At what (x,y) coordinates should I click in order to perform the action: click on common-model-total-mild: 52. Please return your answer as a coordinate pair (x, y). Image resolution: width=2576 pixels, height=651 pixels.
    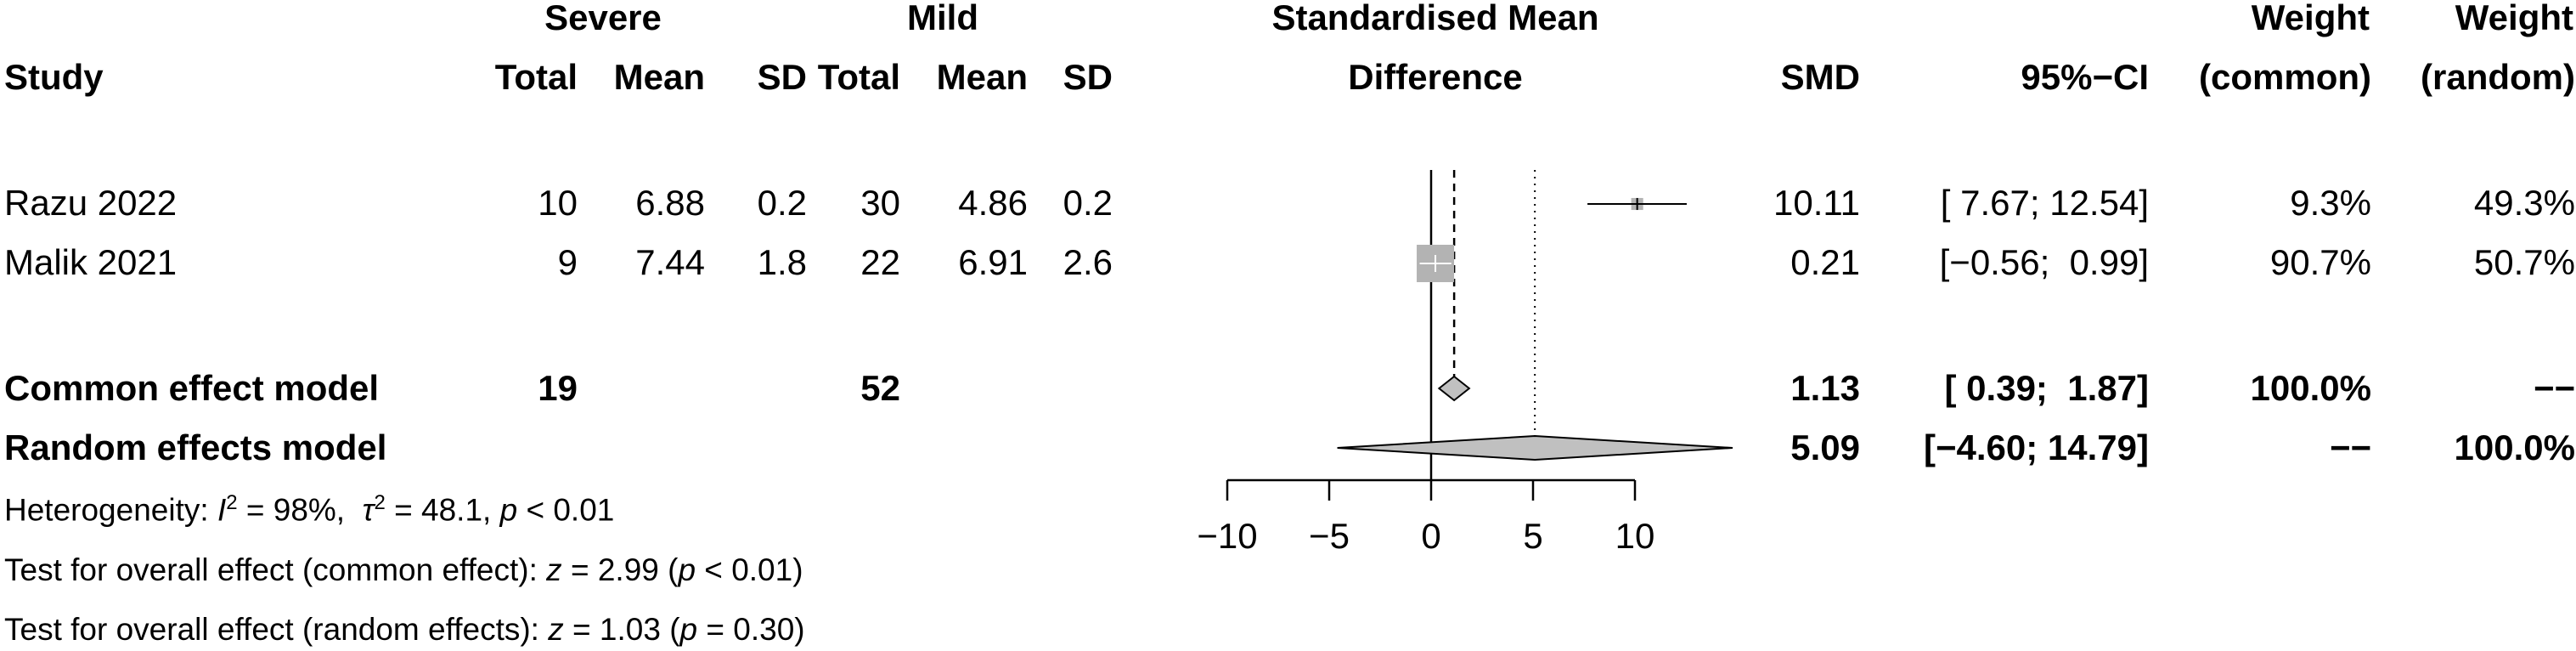
    Looking at the image, I should click on (880, 388).